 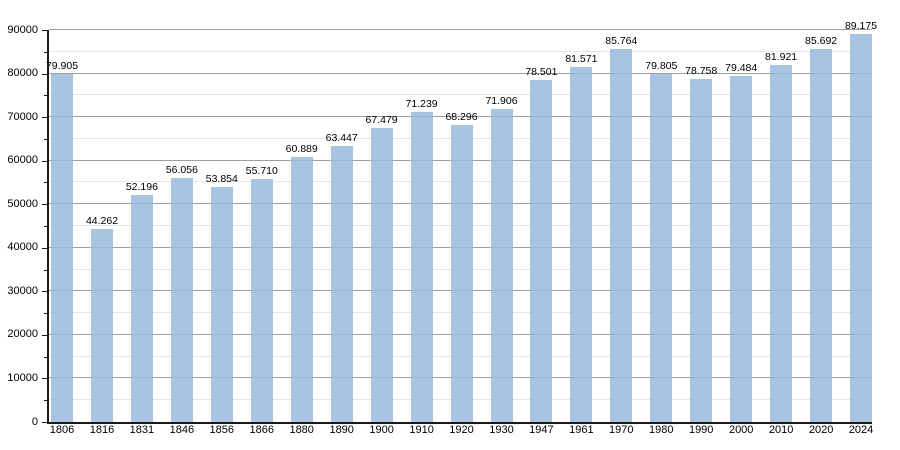 What do you see at coordinates (141, 186) in the screenshot?
I see `bar-value-label: 52.196` at bounding box center [141, 186].